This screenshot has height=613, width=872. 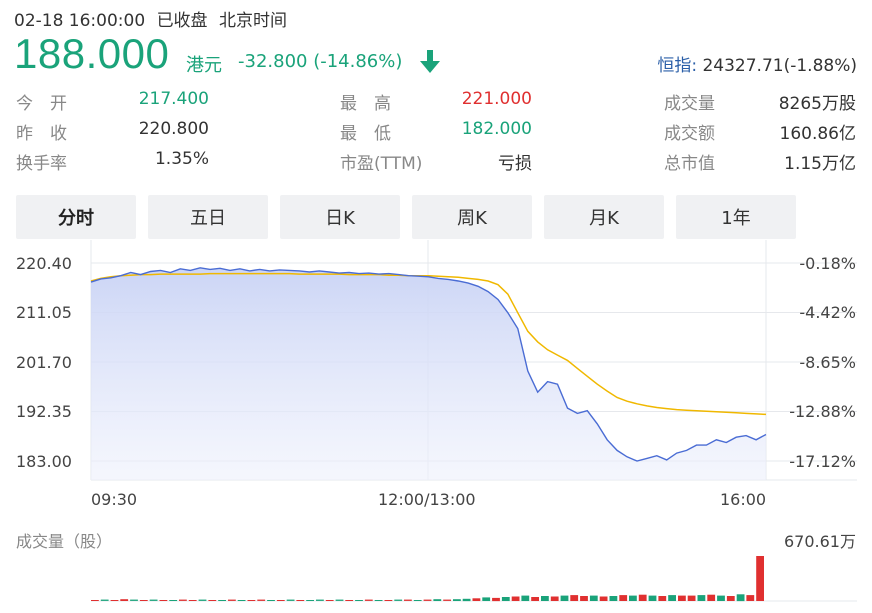 What do you see at coordinates (472, 217) in the screenshot?
I see `tab-weekly-k: 周K` at bounding box center [472, 217].